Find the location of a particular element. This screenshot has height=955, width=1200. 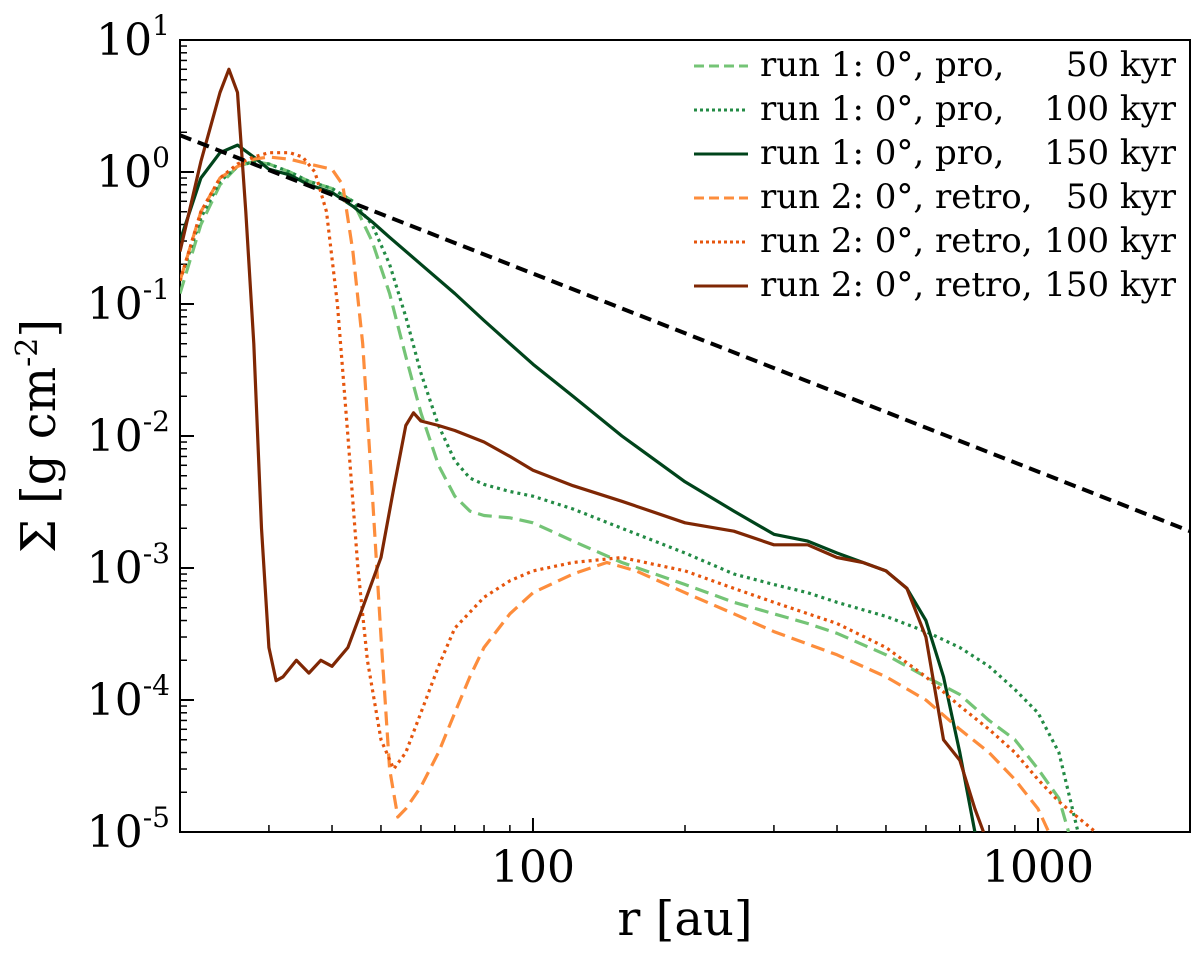

y-tick-label: 10⁻⁴ is located at coordinates (128, 697).